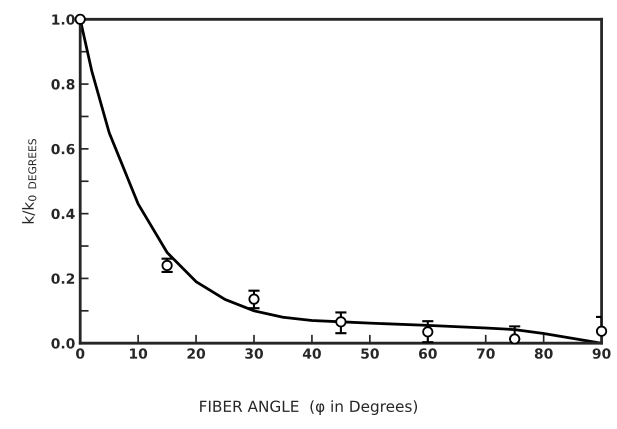  What do you see at coordinates (62, 278) in the screenshot?
I see `y-tick-label: 0.2` at bounding box center [62, 278].